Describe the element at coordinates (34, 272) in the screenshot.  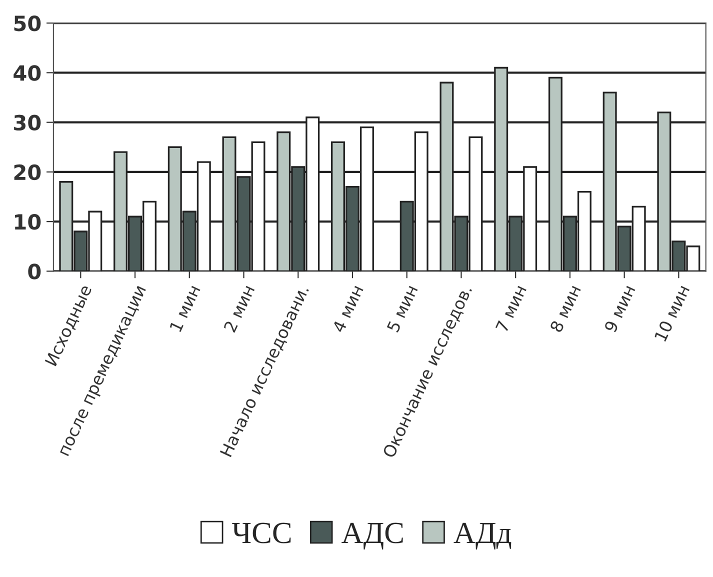
I see `y-tick-label: 0` at that location.